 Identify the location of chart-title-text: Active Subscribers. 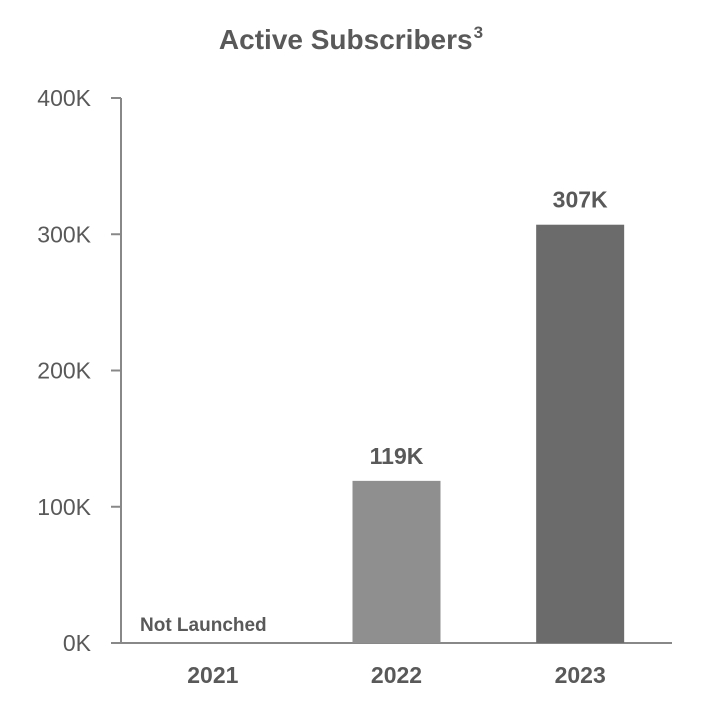
(345, 39).